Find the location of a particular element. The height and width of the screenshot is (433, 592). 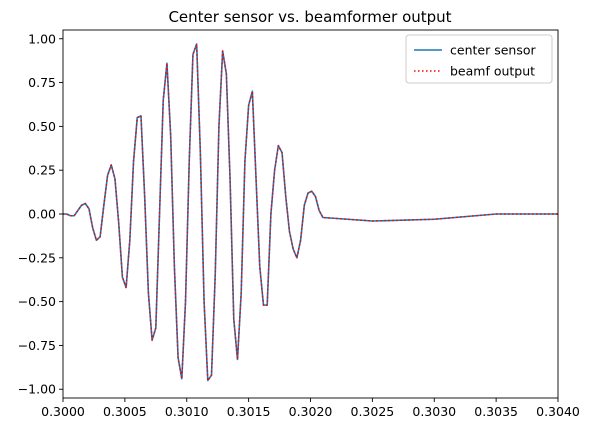

chart-title: Center sensor vs. beamformer output is located at coordinates (309, 17).